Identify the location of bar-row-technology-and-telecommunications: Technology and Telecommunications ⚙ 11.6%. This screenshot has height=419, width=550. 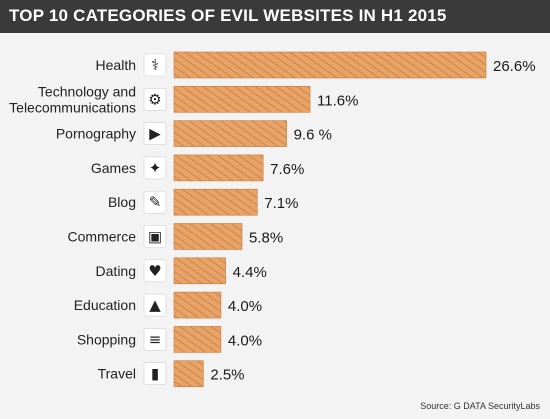
(183, 99).